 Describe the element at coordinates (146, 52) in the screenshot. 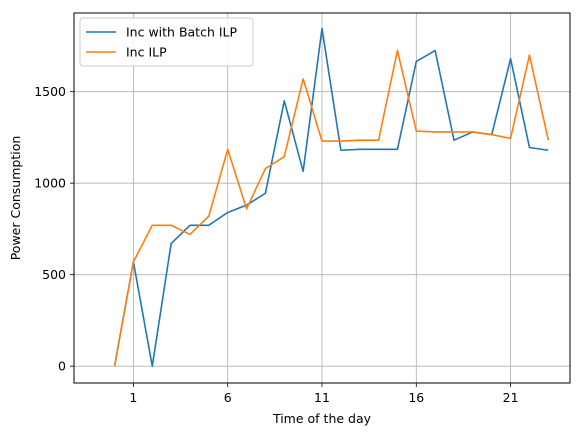

I see `legend-label: Inc ILP` at that location.